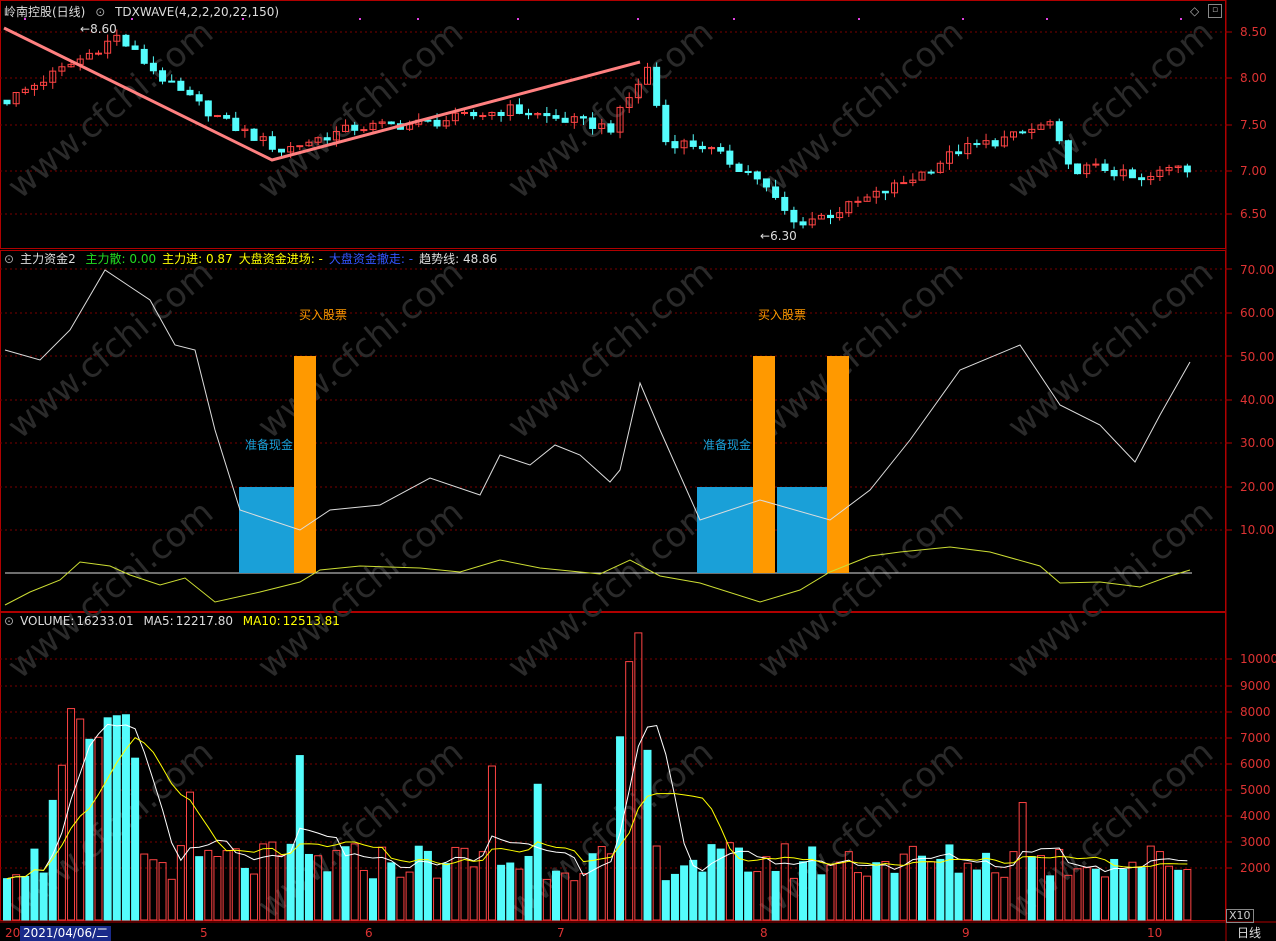 This screenshot has width=1276, height=941. Describe the element at coordinates (764, 464) in the screenshot. I see `buy-bar` at that location.